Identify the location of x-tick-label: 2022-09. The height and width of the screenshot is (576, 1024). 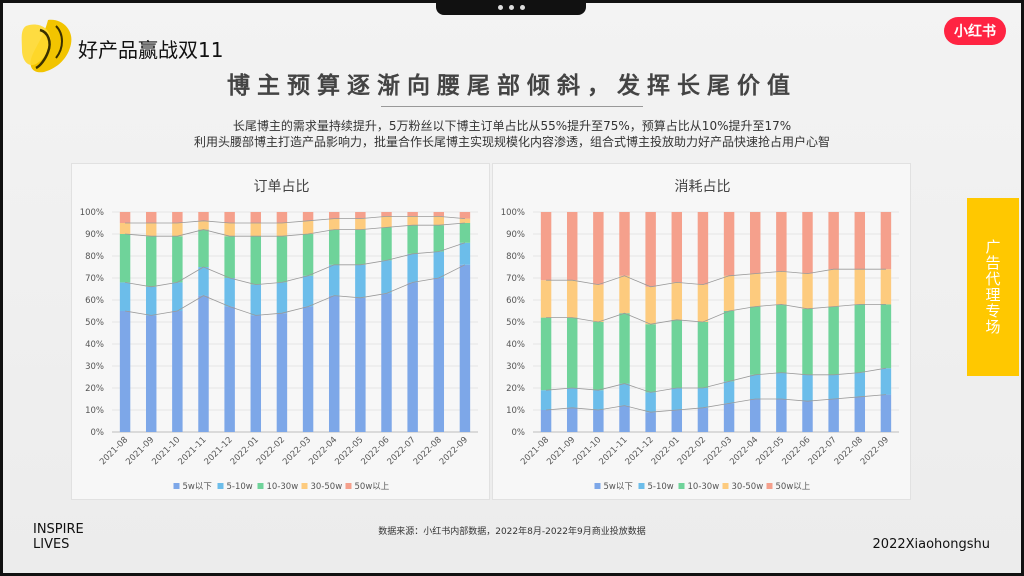
(454, 451).